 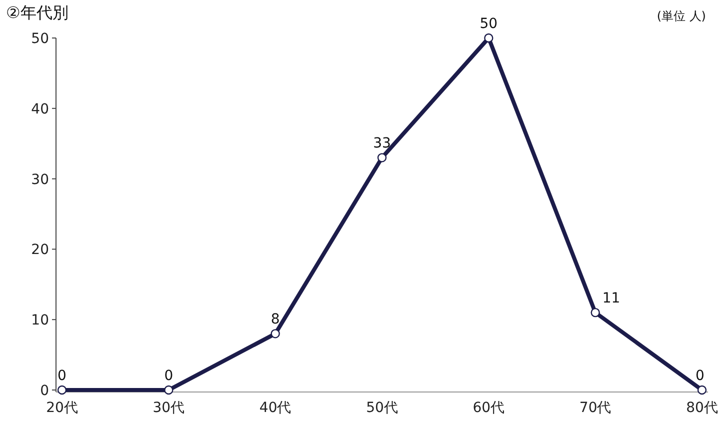 What do you see at coordinates (611, 298) in the screenshot?
I see `data-label: 11` at bounding box center [611, 298].